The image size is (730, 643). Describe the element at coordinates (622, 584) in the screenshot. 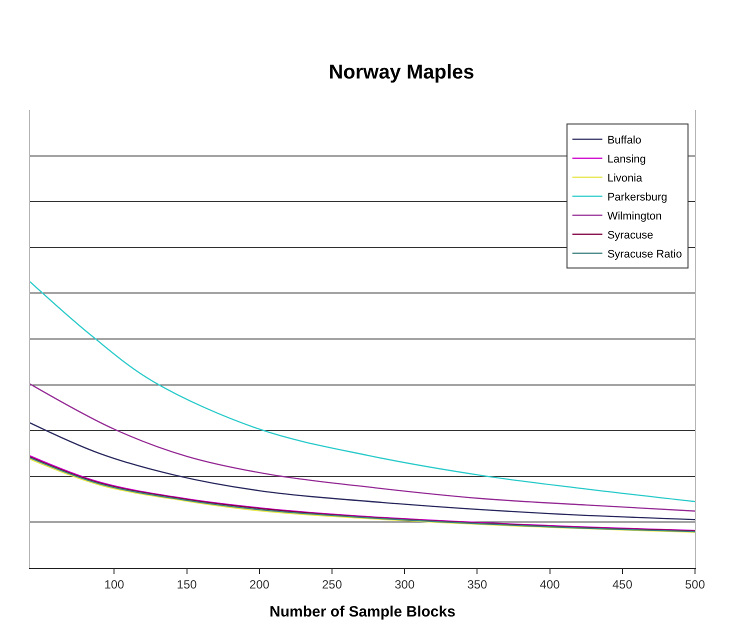

I see `x-tick-label: 450` at that location.